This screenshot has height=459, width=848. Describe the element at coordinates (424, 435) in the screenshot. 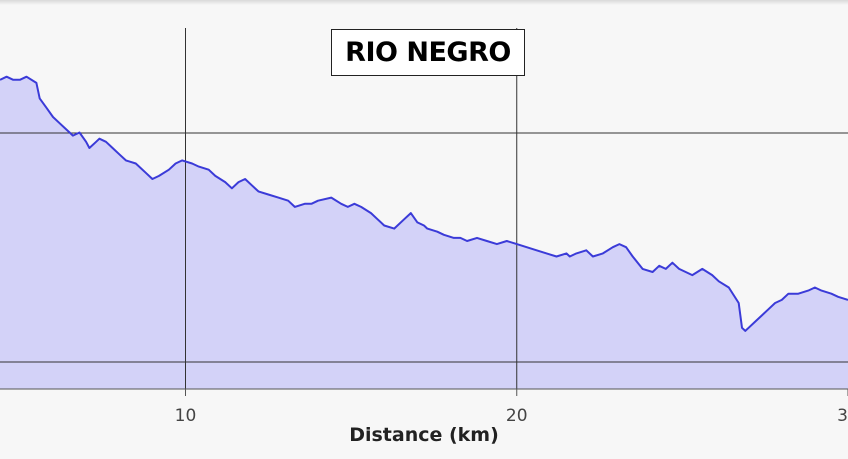

I see `x-axis-title: Distance (km)` at that location.